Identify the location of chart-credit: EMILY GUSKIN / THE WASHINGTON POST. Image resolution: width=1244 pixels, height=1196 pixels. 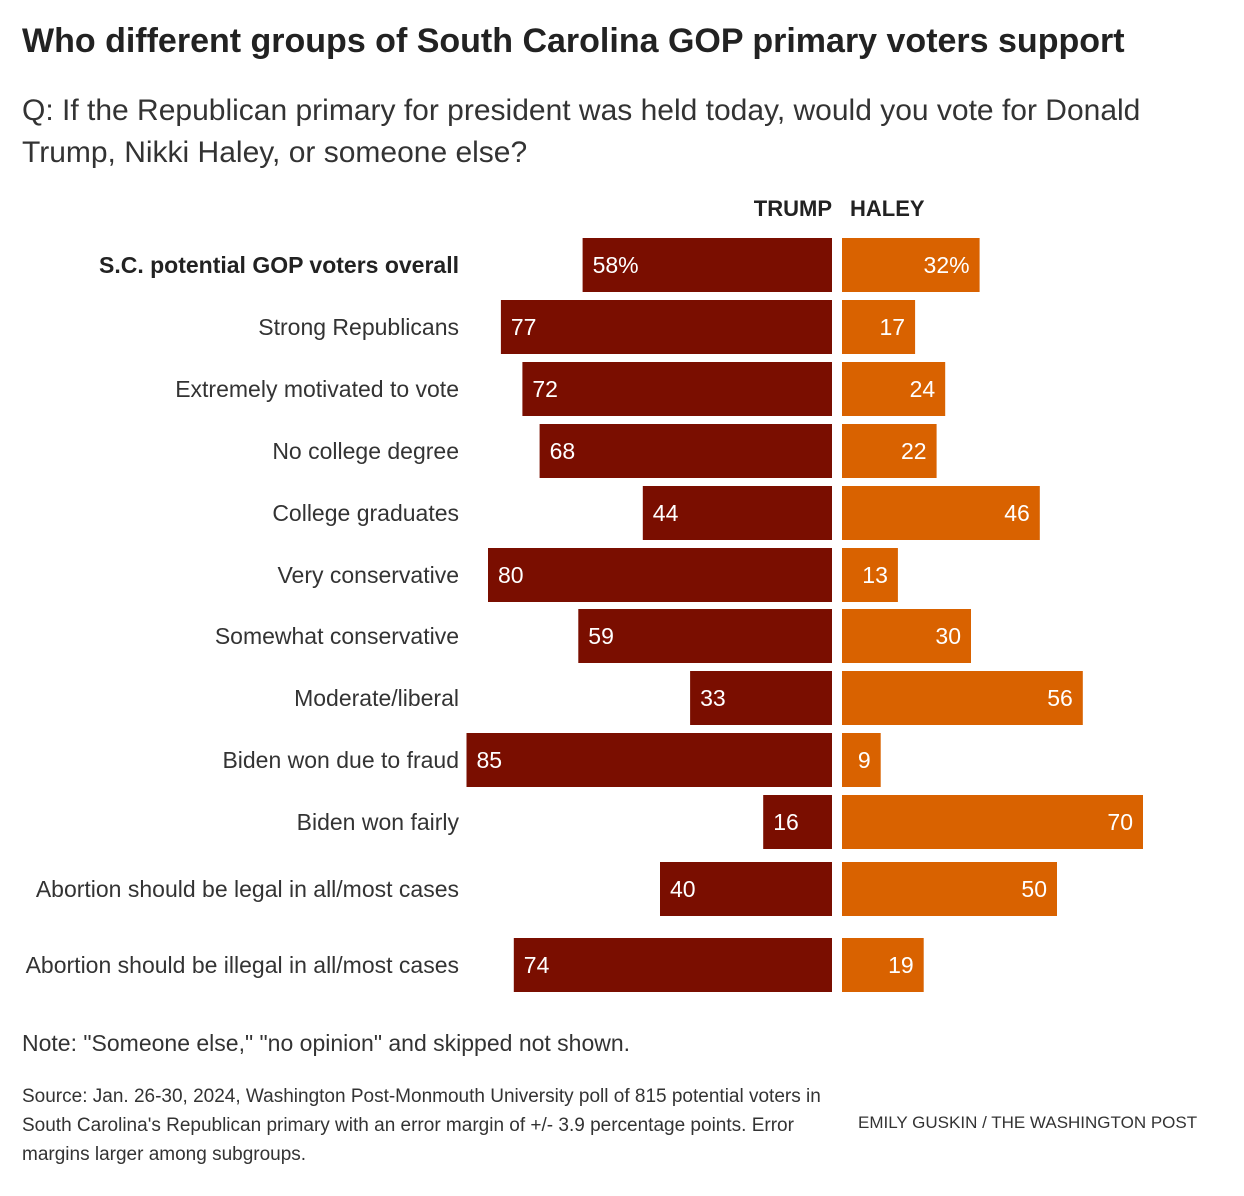
(1028, 1122).